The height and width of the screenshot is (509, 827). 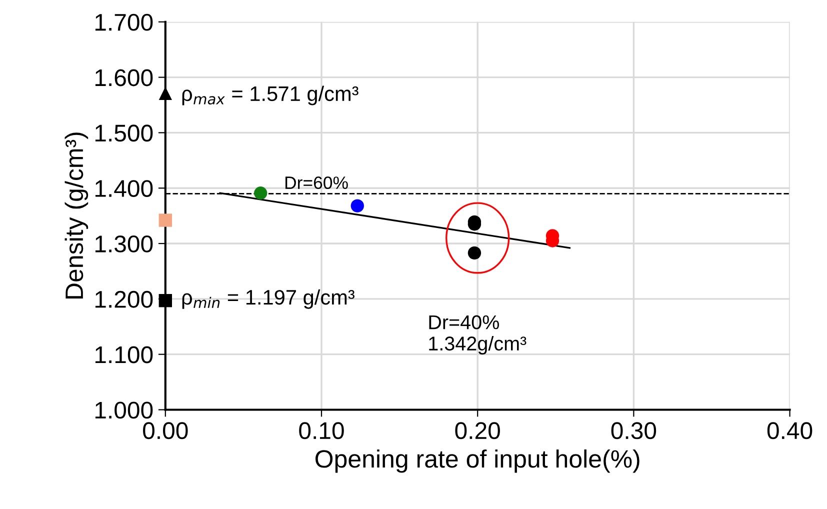 I want to click on annotation: Dr=60%, so click(x=316, y=183).